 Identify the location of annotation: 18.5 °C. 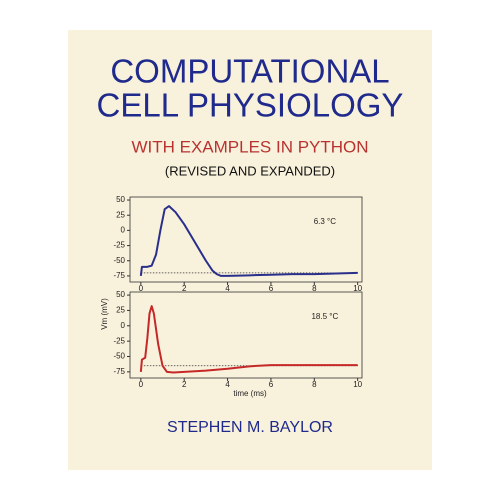
(324, 316).